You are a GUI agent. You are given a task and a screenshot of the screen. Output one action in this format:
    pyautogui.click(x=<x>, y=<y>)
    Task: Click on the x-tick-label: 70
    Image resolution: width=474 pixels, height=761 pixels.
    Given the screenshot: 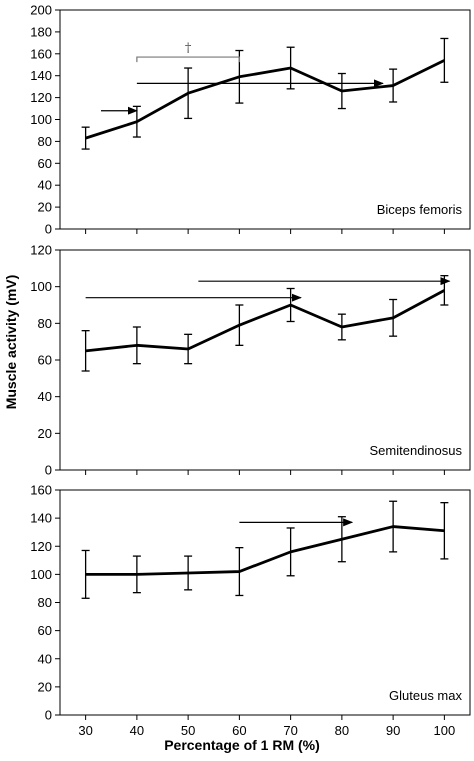 What is the action you would take?
    pyautogui.click(x=290, y=730)
    